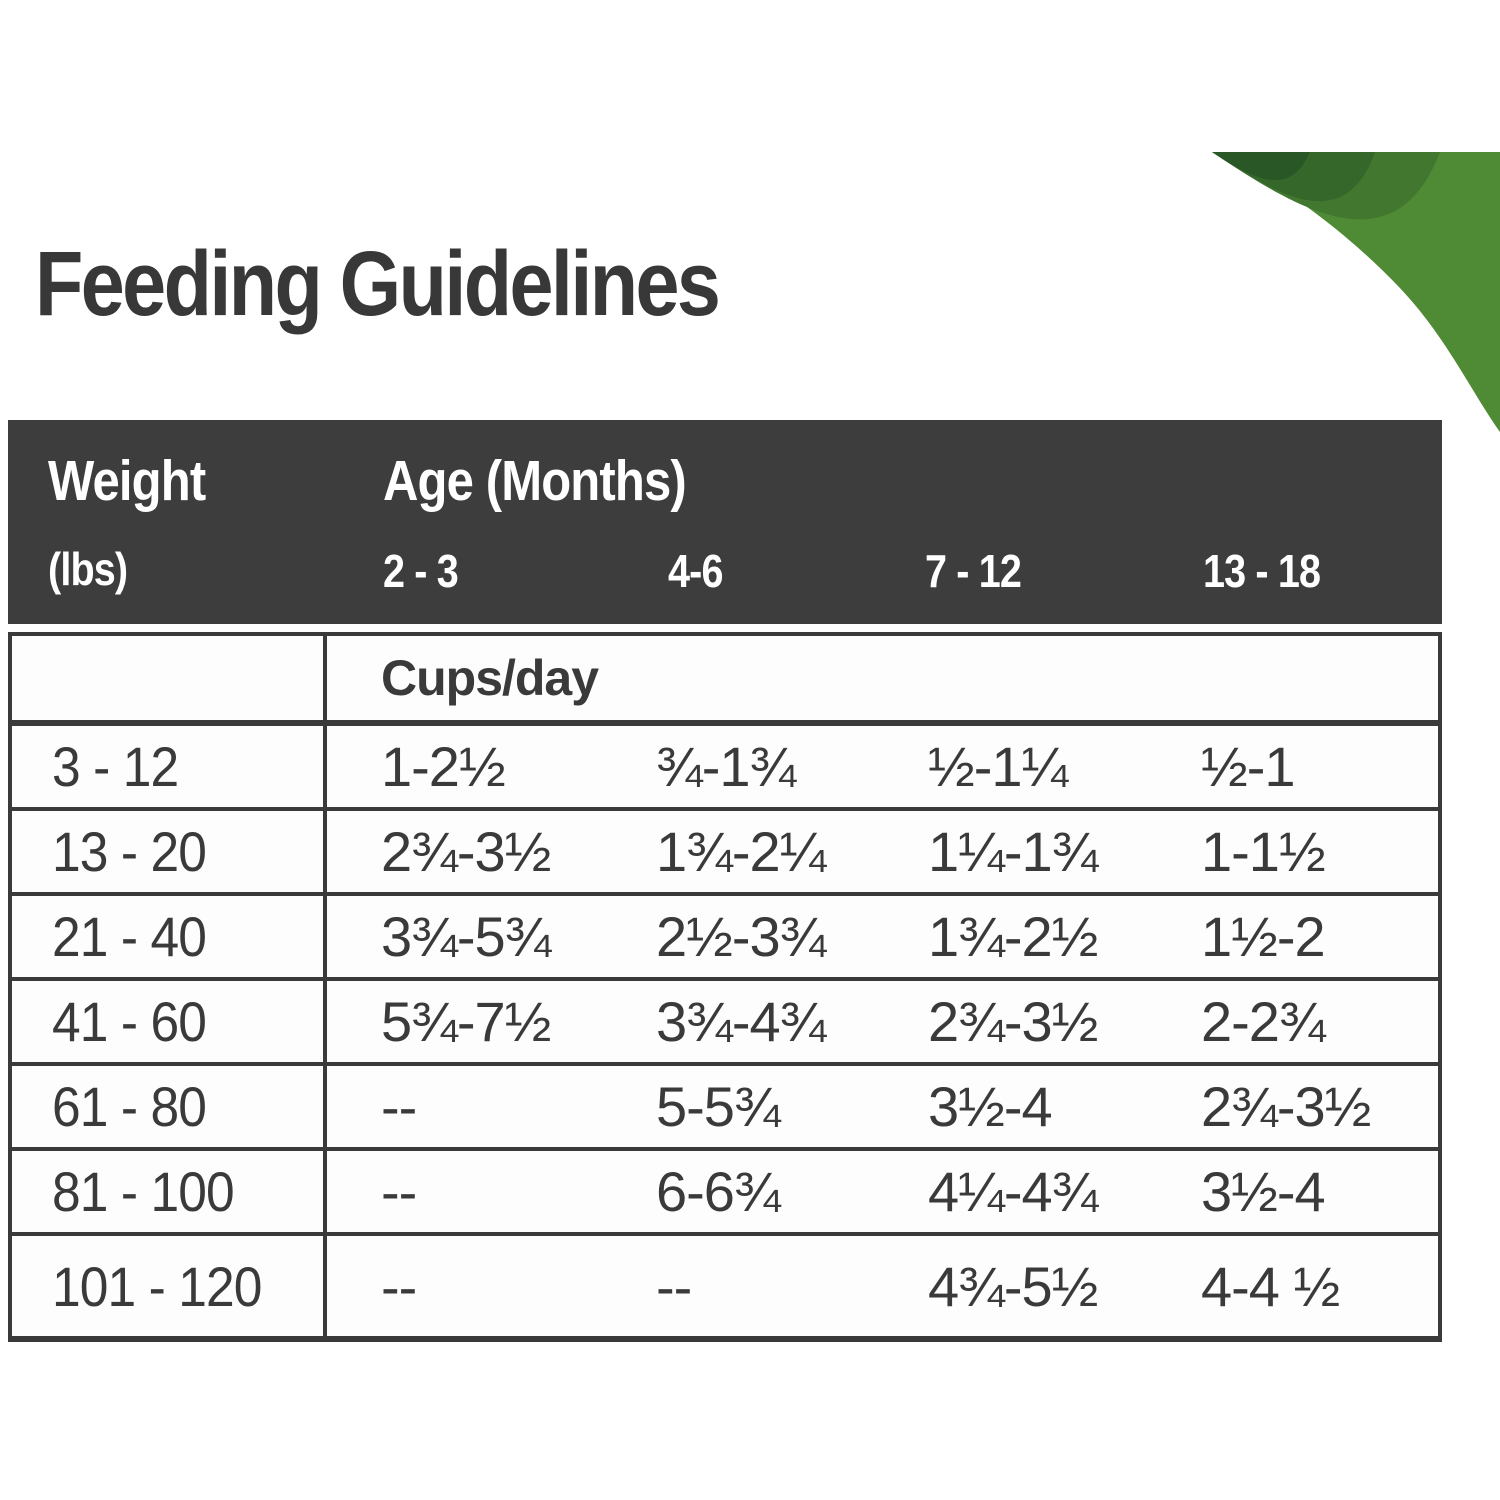 This screenshot has width=1500, height=1500. I want to click on cups-value: 4¾-5½, so click(1013, 1286).